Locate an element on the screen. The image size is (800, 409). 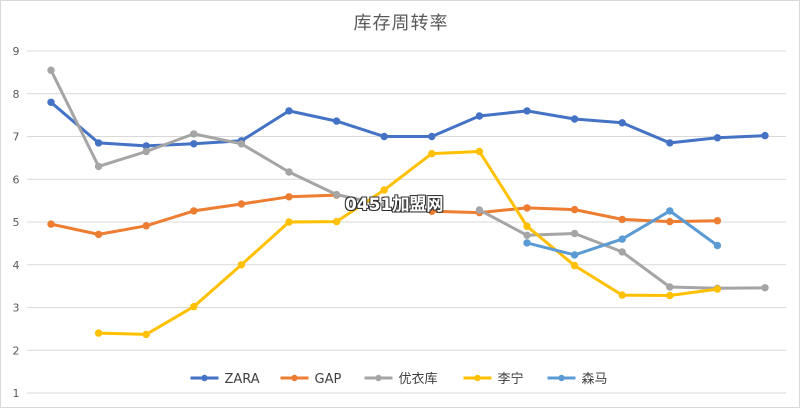
y-tick-label: 5 is located at coordinates (16, 222).